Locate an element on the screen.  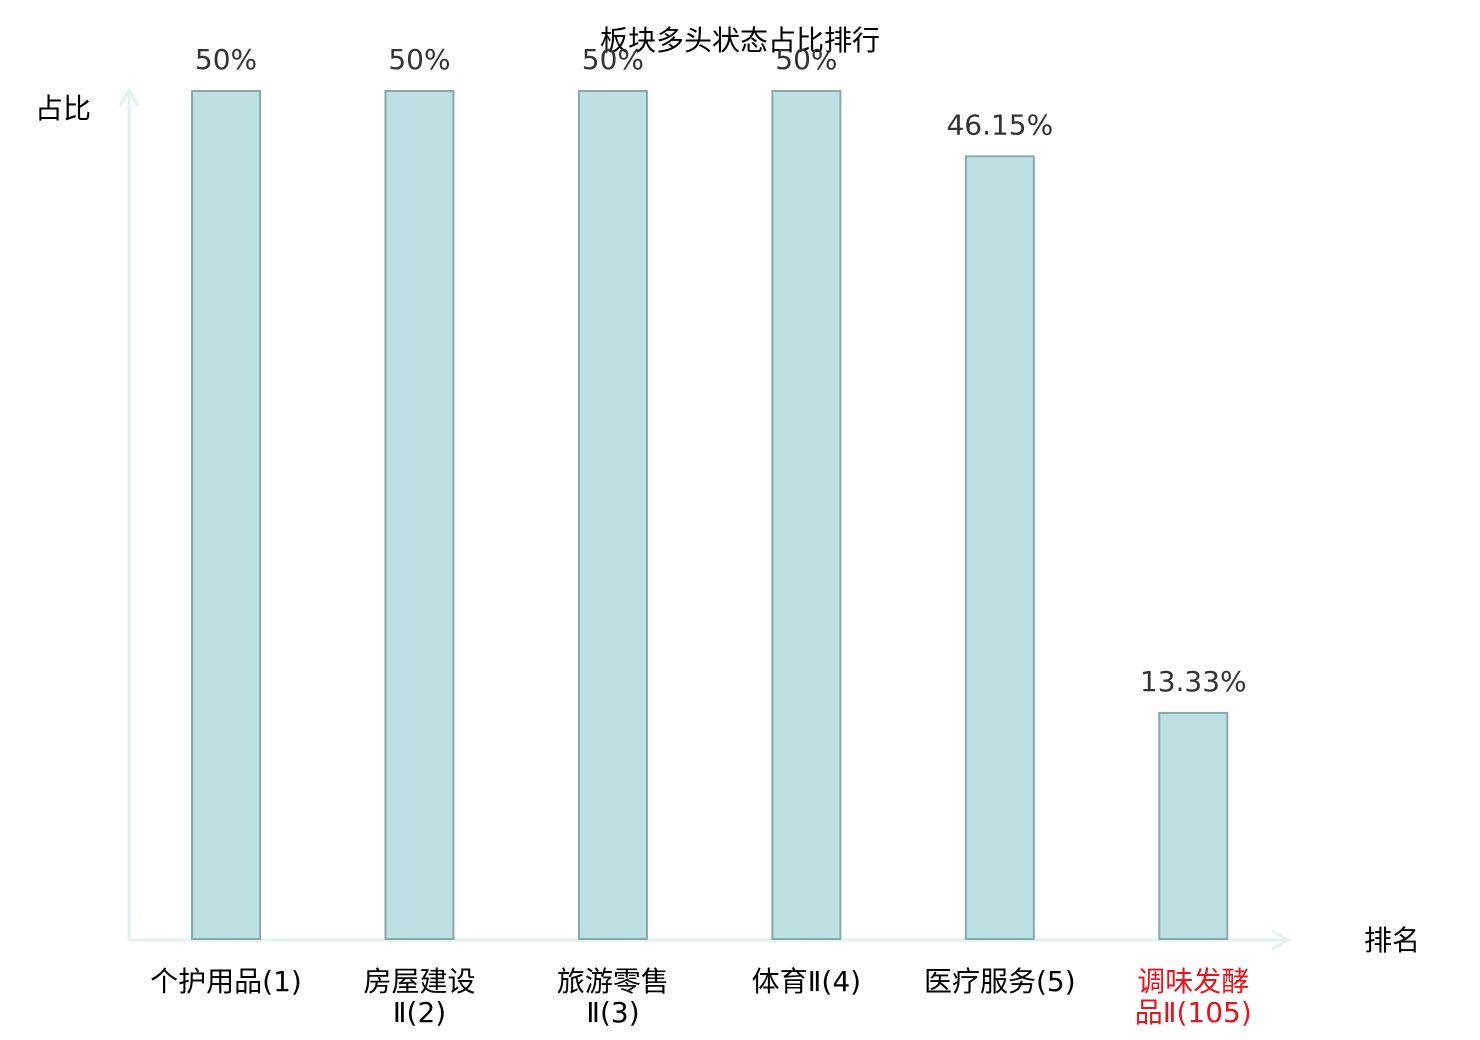
x-tick-label: 医疗服务(5) is located at coordinates (999, 981).